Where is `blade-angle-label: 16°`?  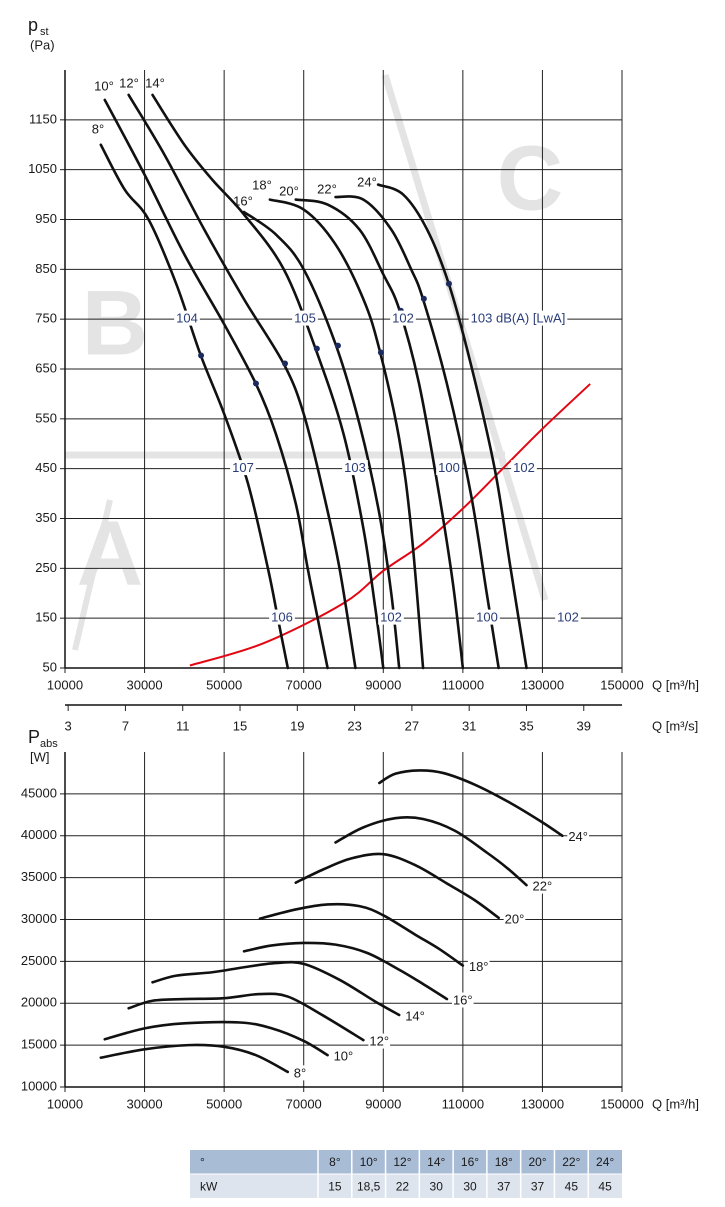 blade-angle-label: 16° is located at coordinates (463, 1000).